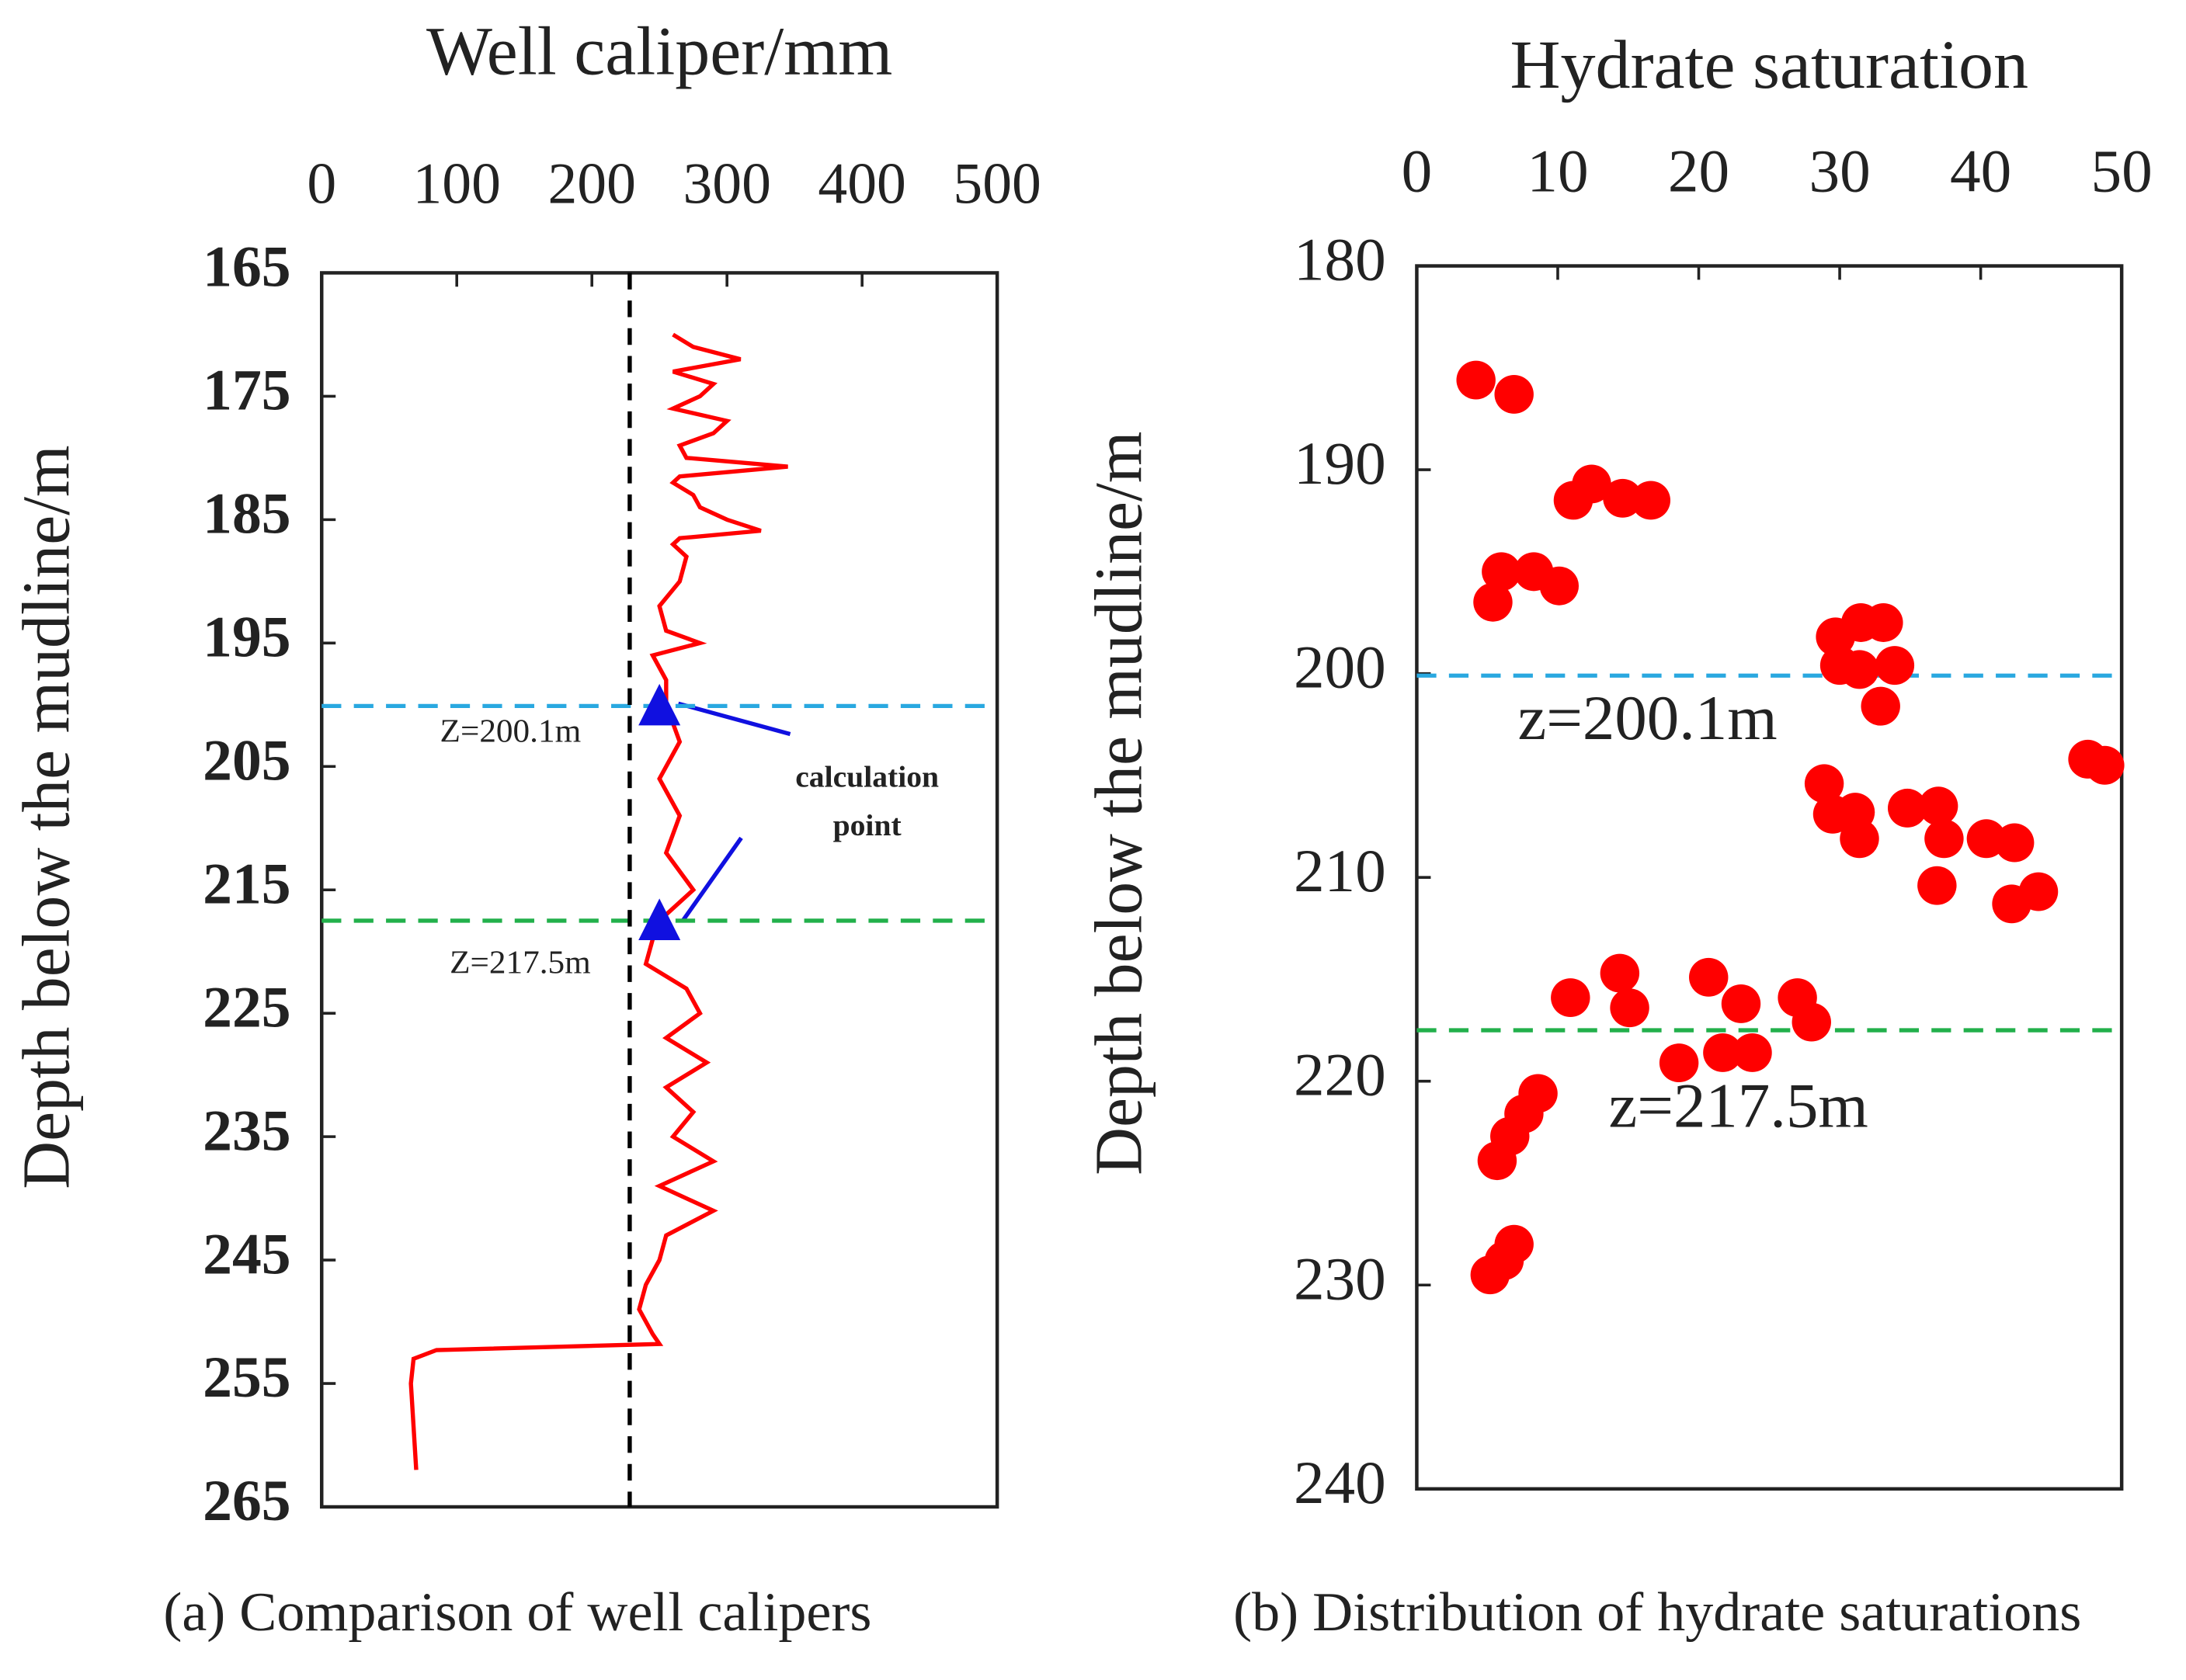  Describe the element at coordinates (246, 761) in the screenshot. I see `y-tick-label: 205` at that location.